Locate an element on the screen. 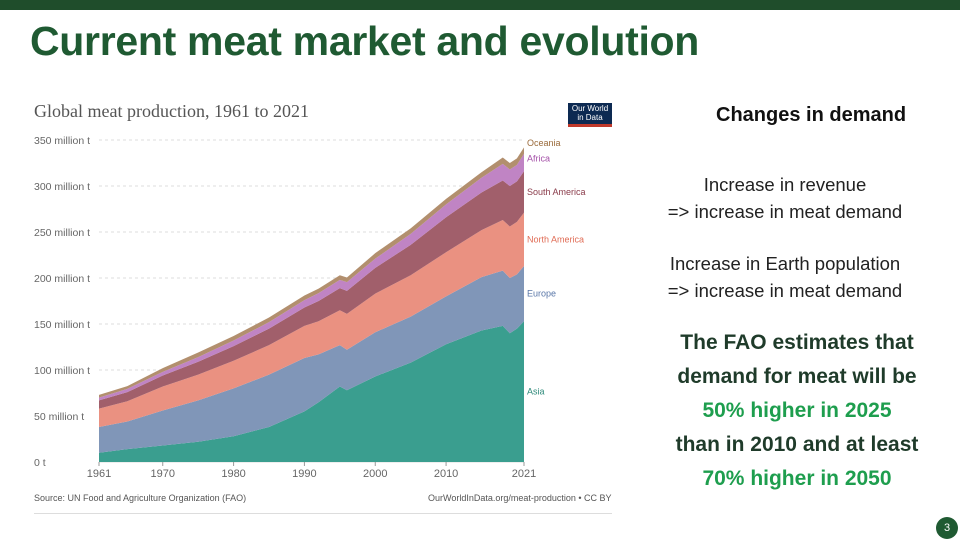  owid-logo: Our World in Data is located at coordinates (590, 115).